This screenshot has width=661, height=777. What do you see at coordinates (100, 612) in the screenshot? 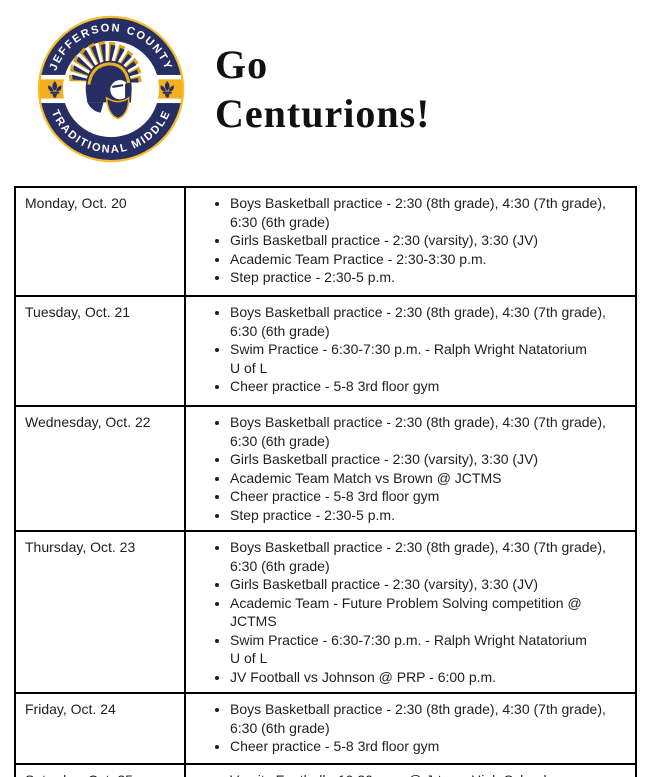
I see `day-cell: Thursday, Oct. 23` at bounding box center [100, 612].